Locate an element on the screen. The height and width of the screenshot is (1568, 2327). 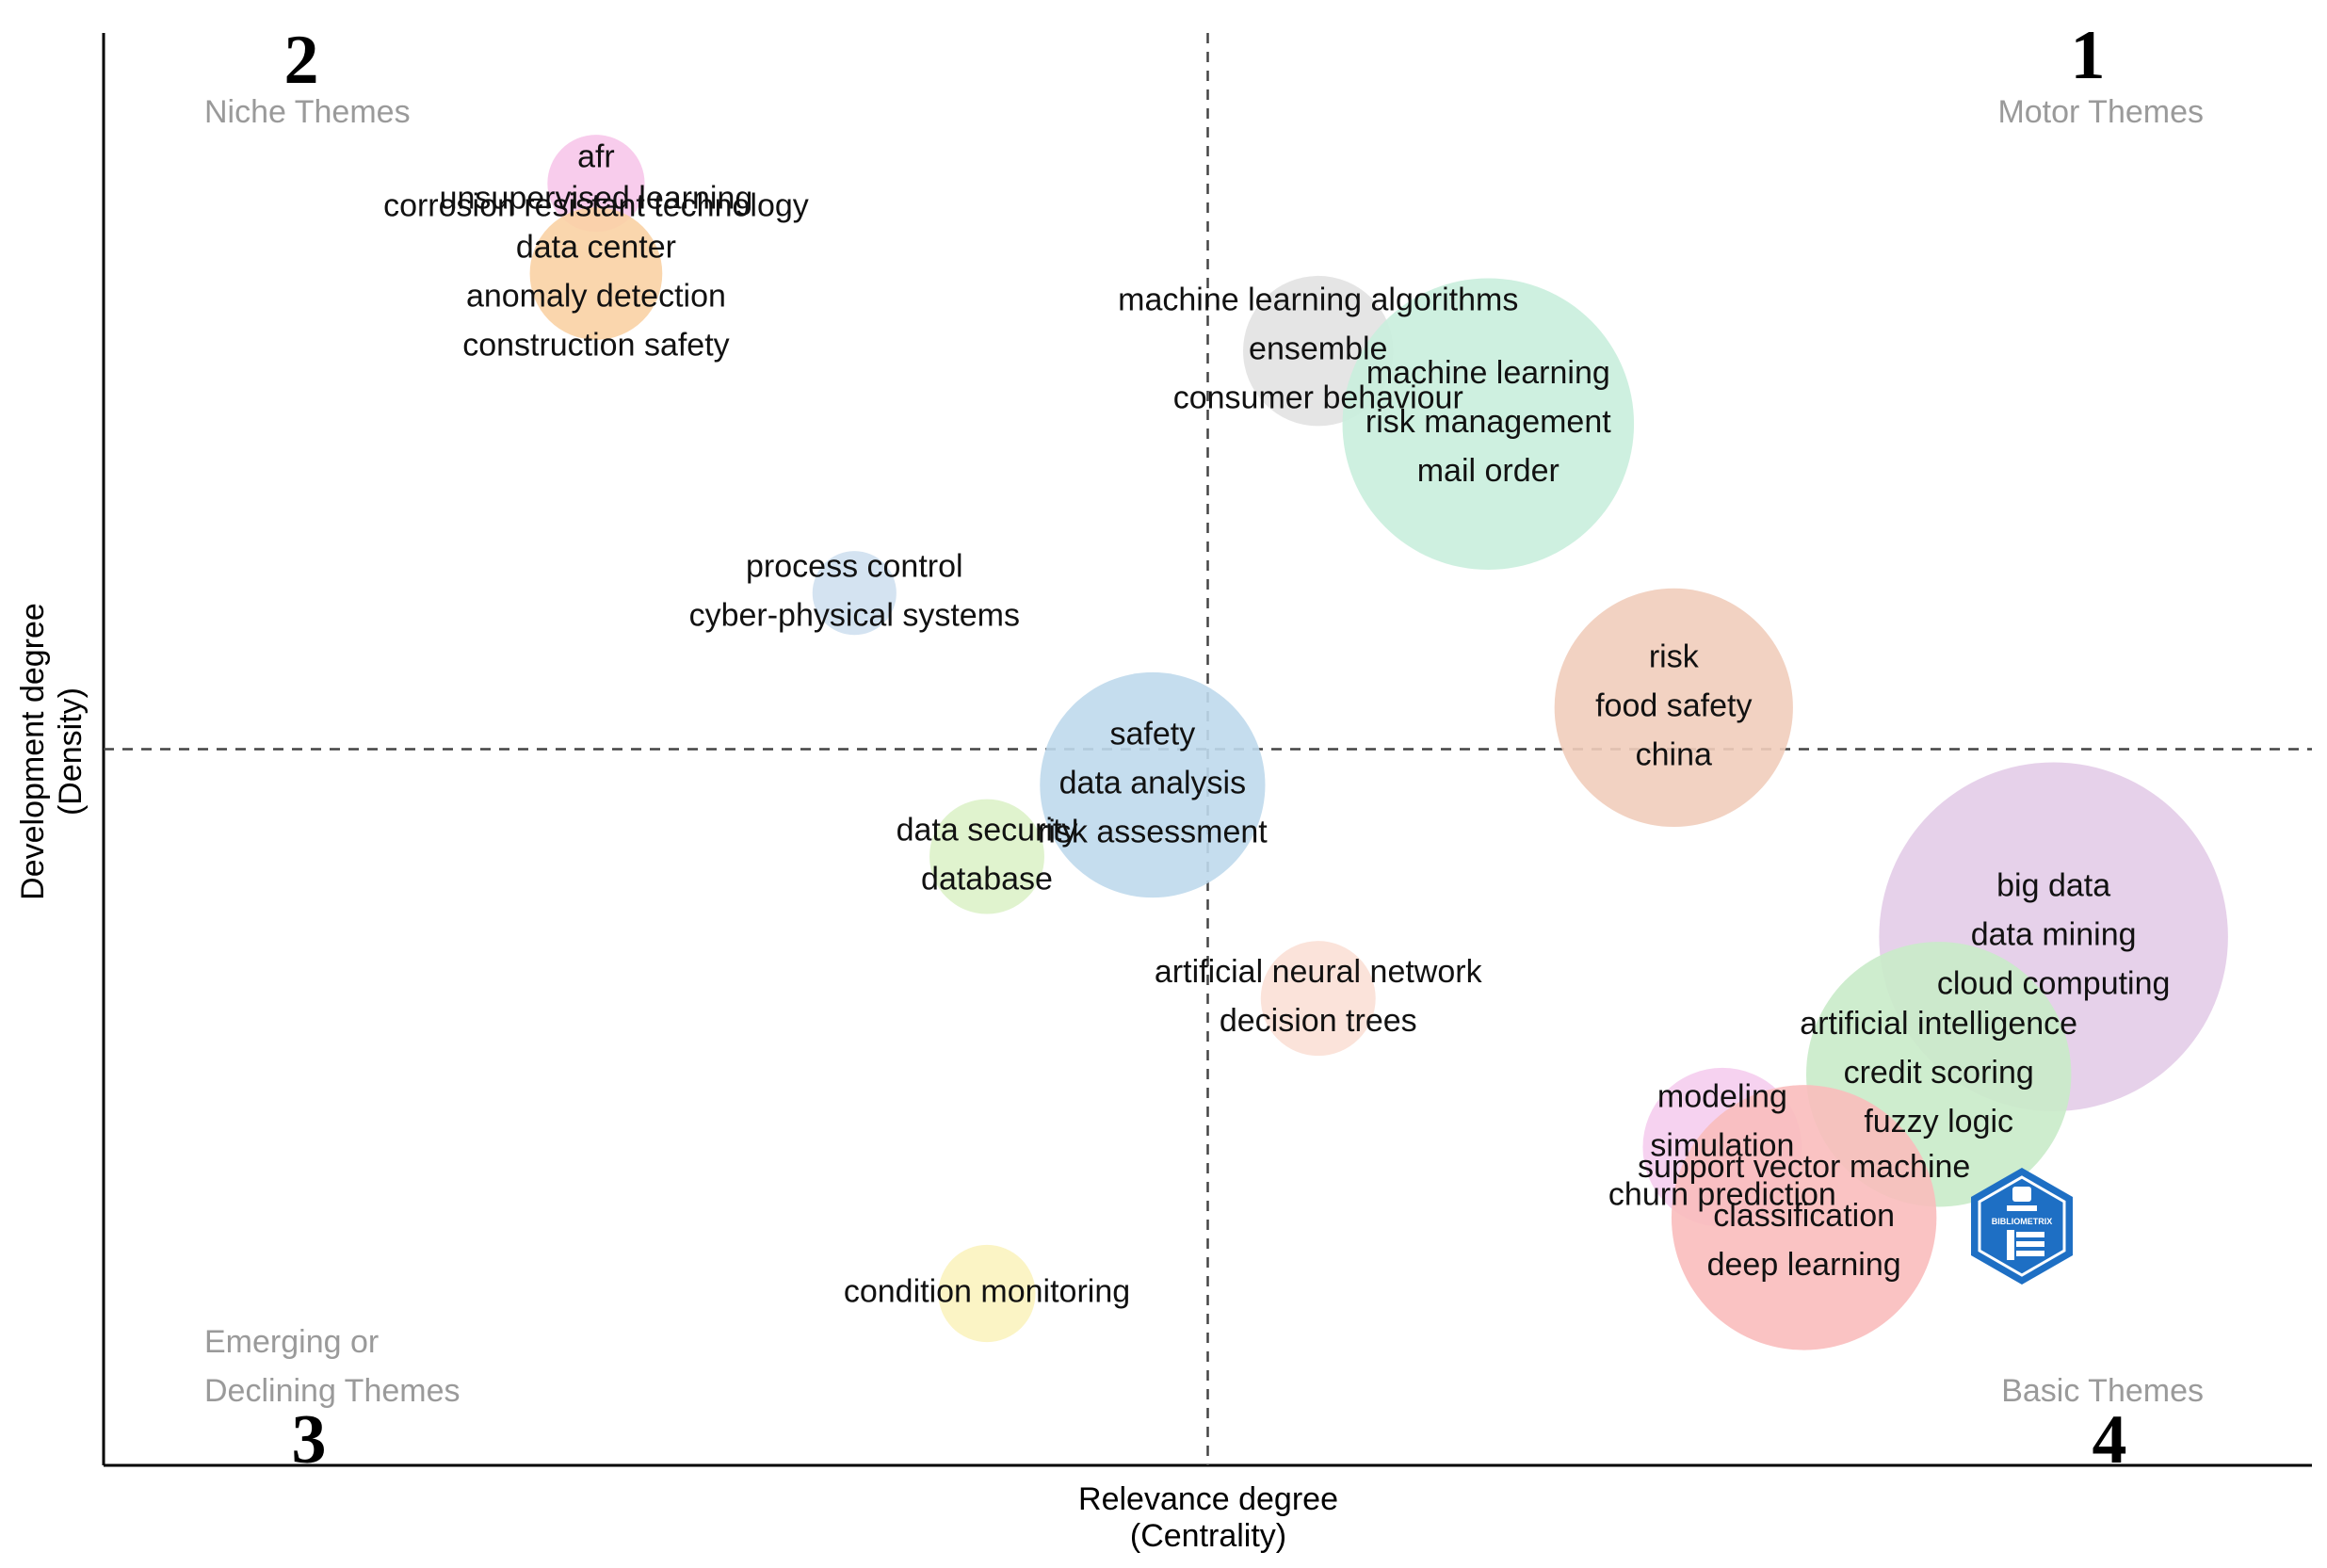
logo-text: BIBLIOMETRIX is located at coordinates (2022, 1221).